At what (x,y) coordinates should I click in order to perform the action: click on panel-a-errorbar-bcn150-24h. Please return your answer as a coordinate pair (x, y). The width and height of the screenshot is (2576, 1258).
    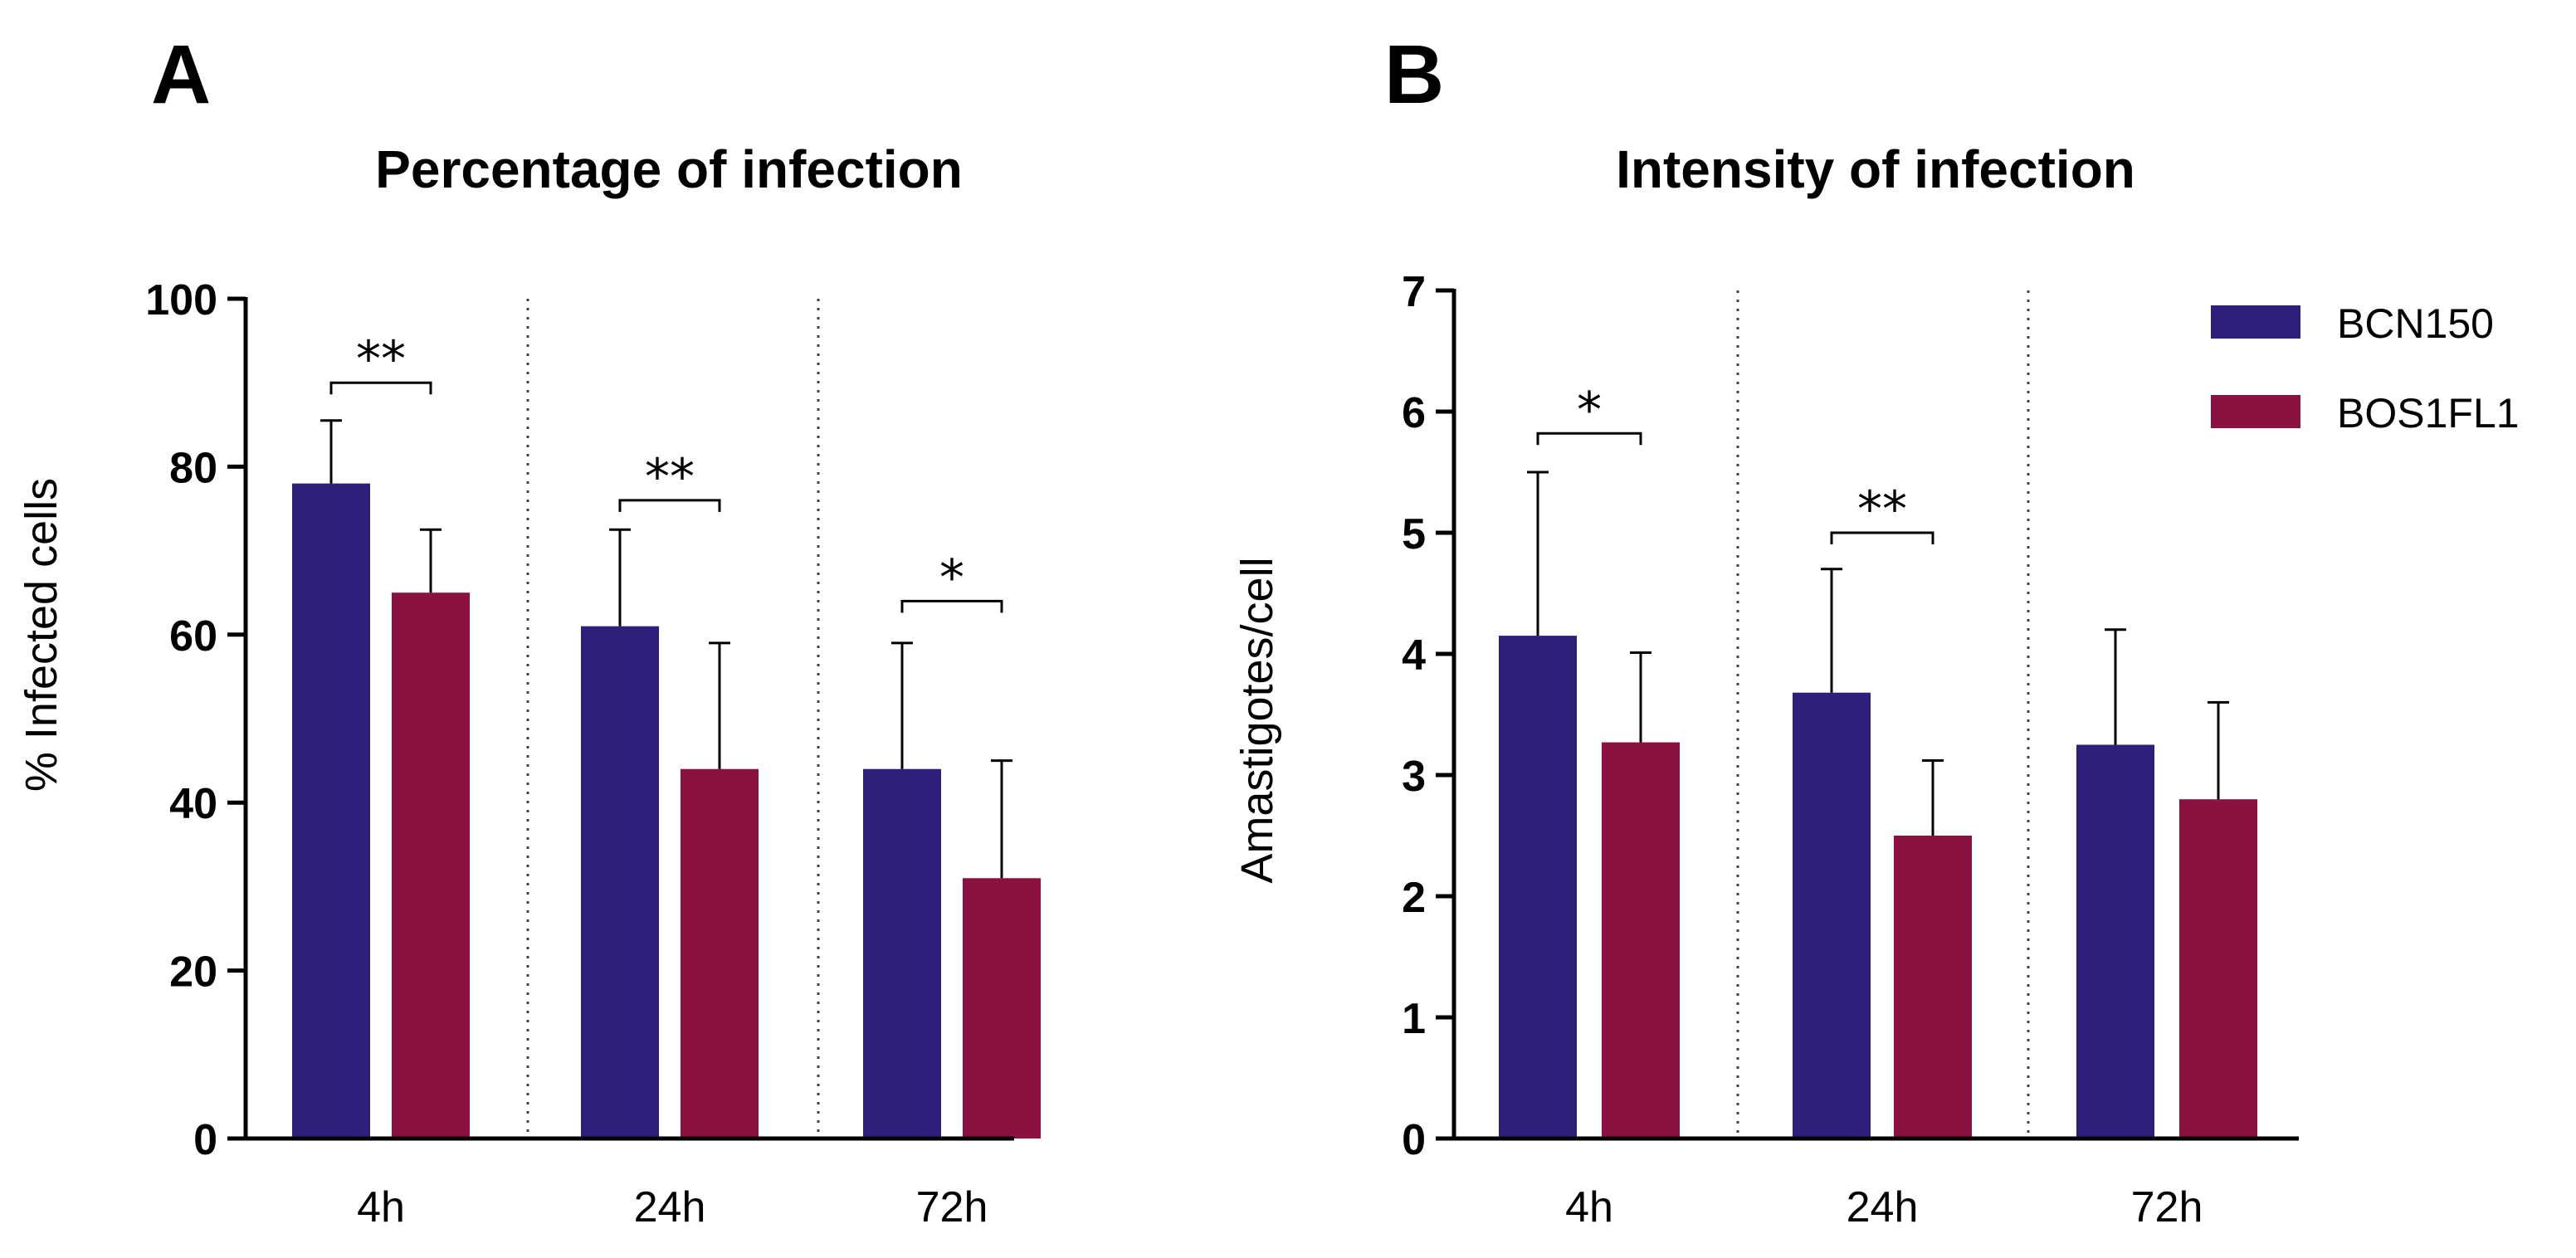
    Looking at the image, I should click on (620, 577).